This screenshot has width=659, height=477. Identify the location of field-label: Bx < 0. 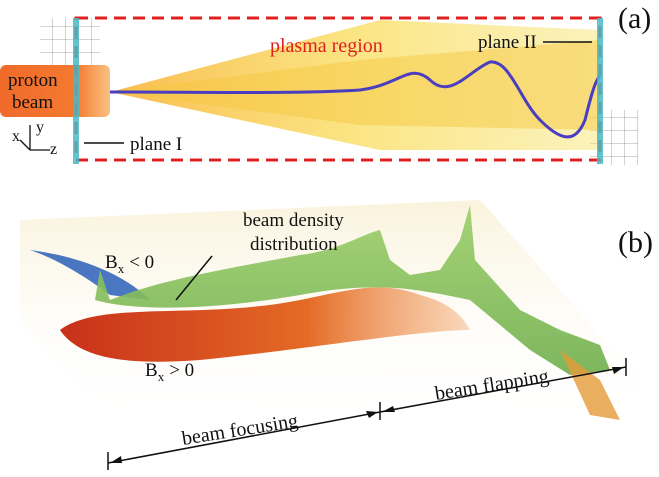
(129, 264).